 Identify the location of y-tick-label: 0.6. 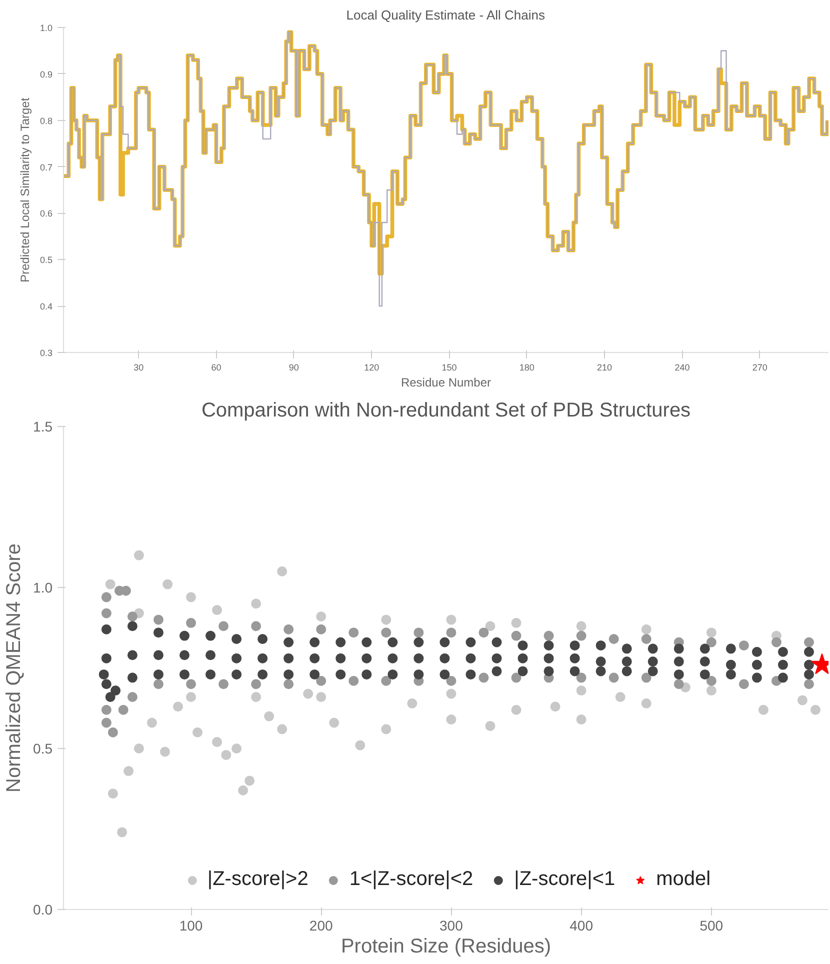
(46, 213).